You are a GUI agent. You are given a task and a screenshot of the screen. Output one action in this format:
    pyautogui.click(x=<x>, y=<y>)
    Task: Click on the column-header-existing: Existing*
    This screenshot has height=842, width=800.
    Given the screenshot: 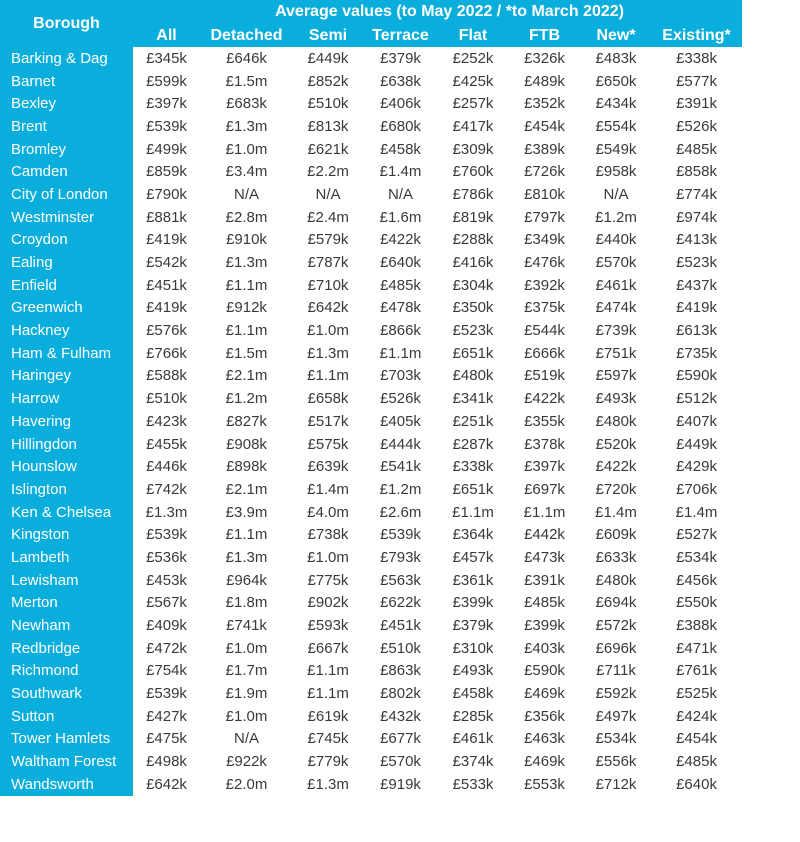 What is the action you would take?
    pyautogui.click(x=697, y=35)
    